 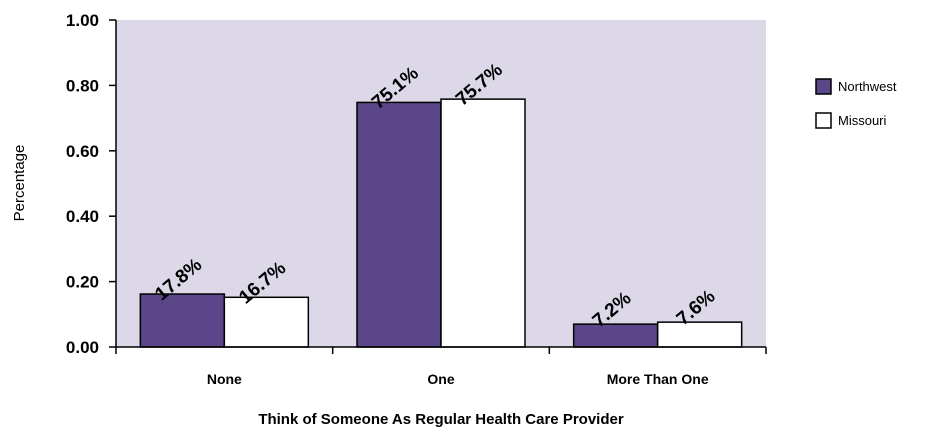 I want to click on x-tick-label: One, so click(x=440, y=379).